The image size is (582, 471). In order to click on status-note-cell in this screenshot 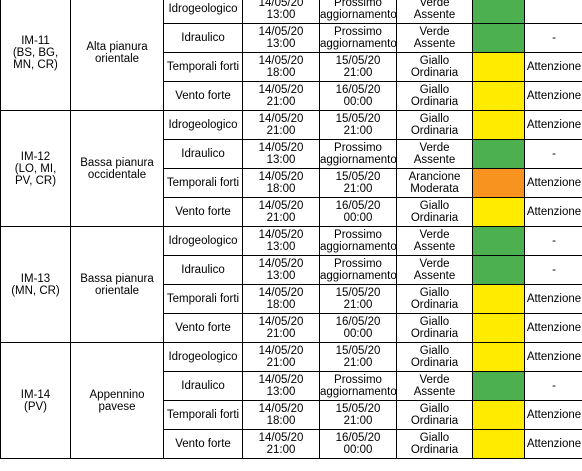, I will do `click(553, 12)`.